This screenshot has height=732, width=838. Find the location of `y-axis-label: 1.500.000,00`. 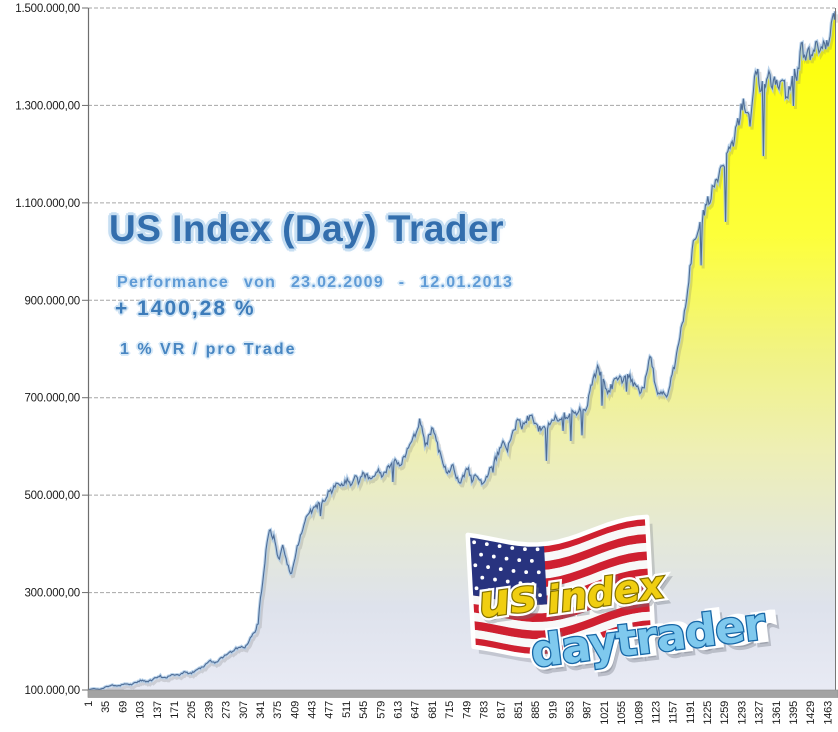

y-axis-label: 1.500.000,00 is located at coordinates (47, 9).